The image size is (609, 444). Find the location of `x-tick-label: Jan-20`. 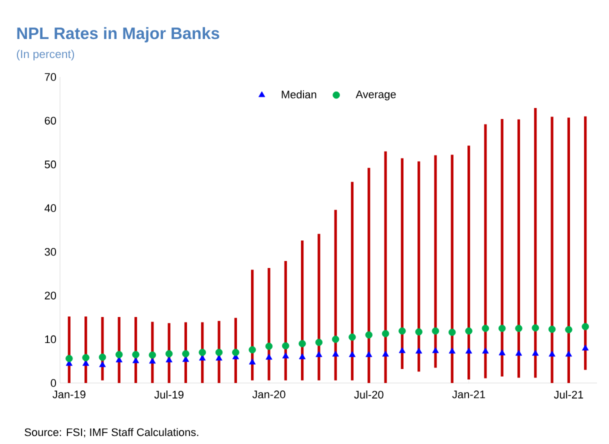

x-tick-label: Jan-20 is located at coordinates (269, 394).